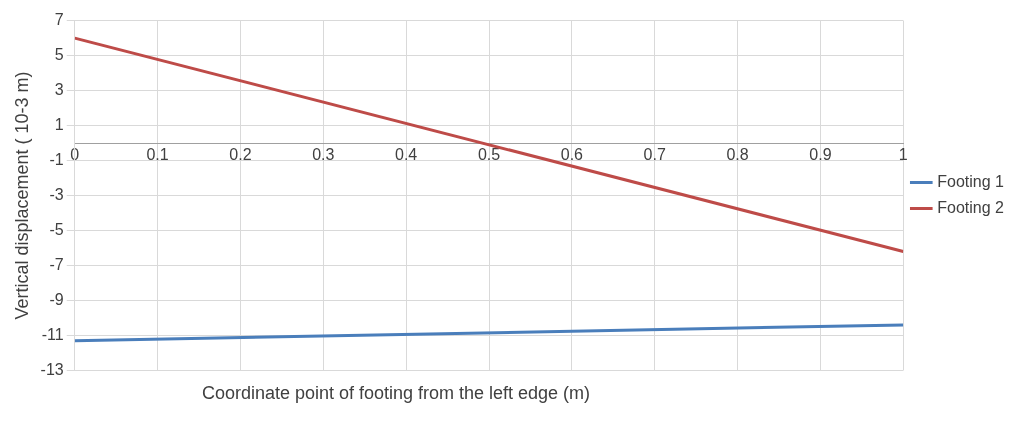 Image resolution: width=1032 pixels, height=423 pixels. What do you see at coordinates (59, 89) in the screenshot?
I see `y-tick-label: 3` at bounding box center [59, 89].